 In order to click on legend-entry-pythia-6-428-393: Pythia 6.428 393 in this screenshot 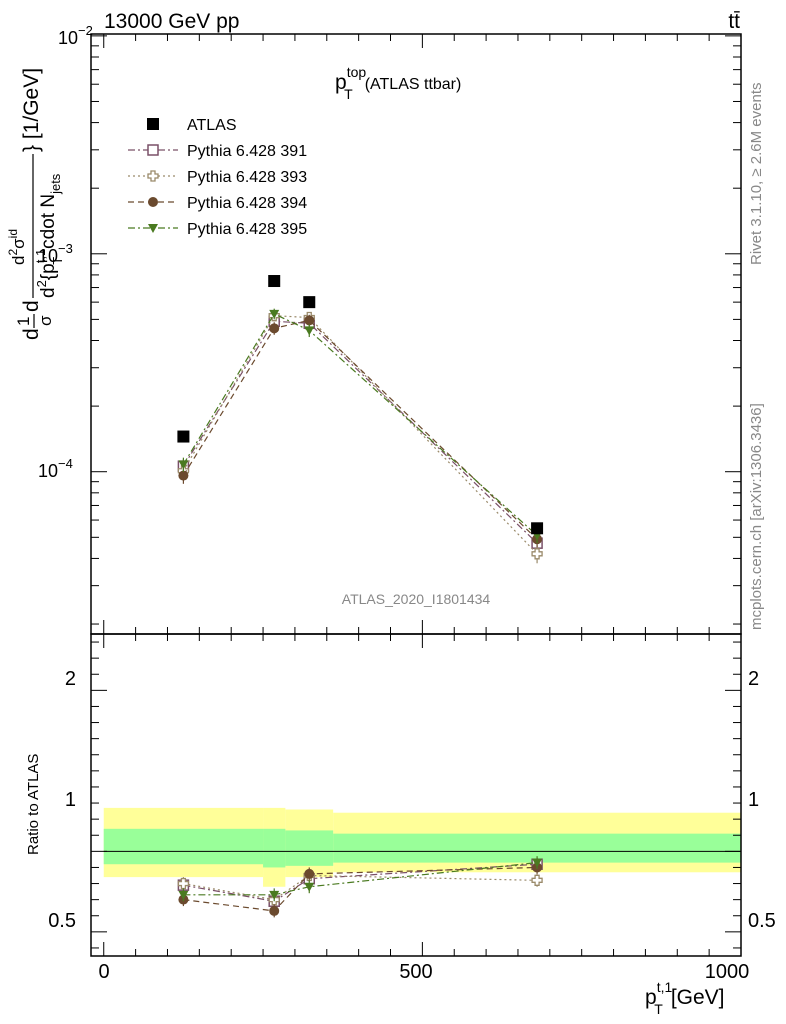, I will do `click(217, 177)`.